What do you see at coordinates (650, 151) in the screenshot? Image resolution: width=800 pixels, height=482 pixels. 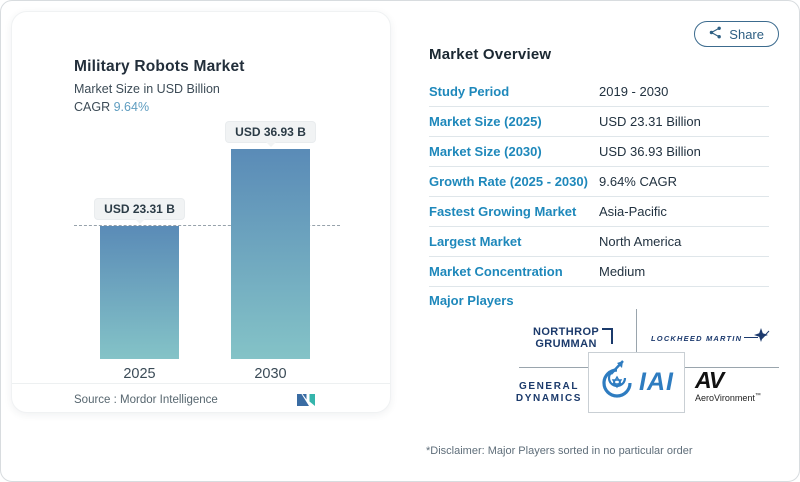 I see `row-value: USD 36.93 Billion` at bounding box center [650, 151].